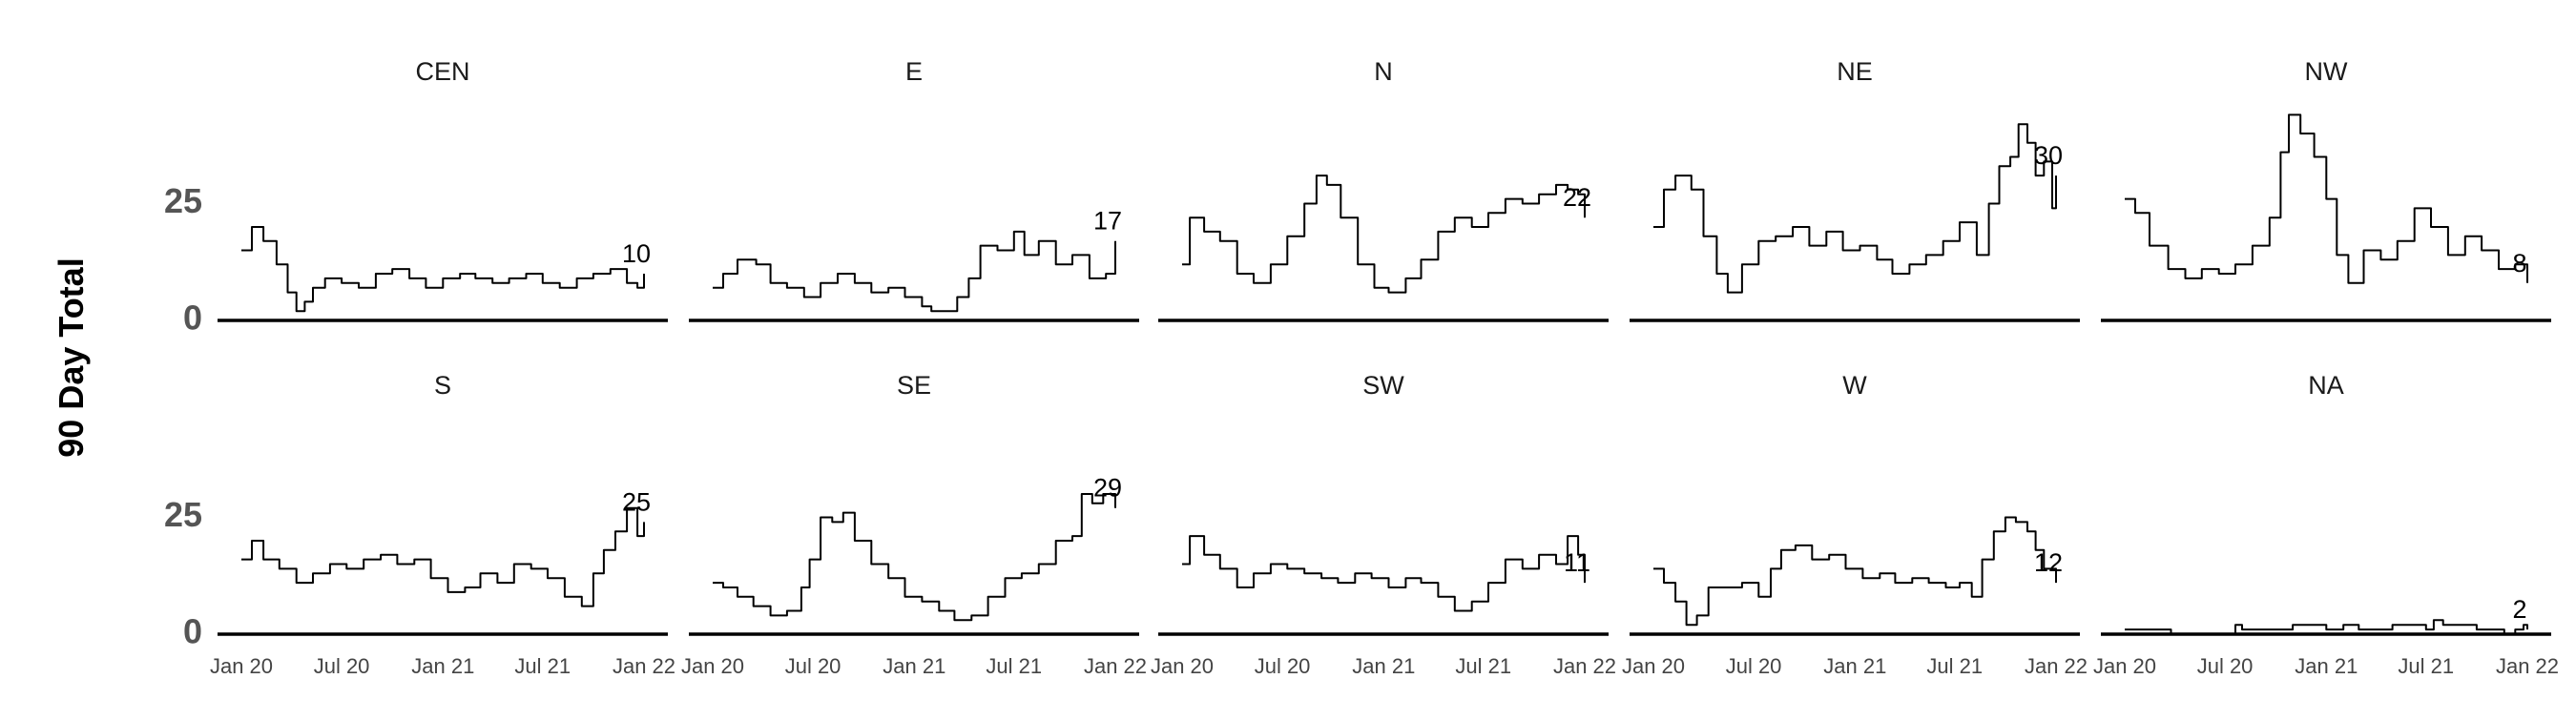 This screenshot has width=2576, height=720. I want to click on panel-na: NA 2 Jan 20 Jul 20 Jan 21 Jul 21 Jan 22, so click(2326, 524).